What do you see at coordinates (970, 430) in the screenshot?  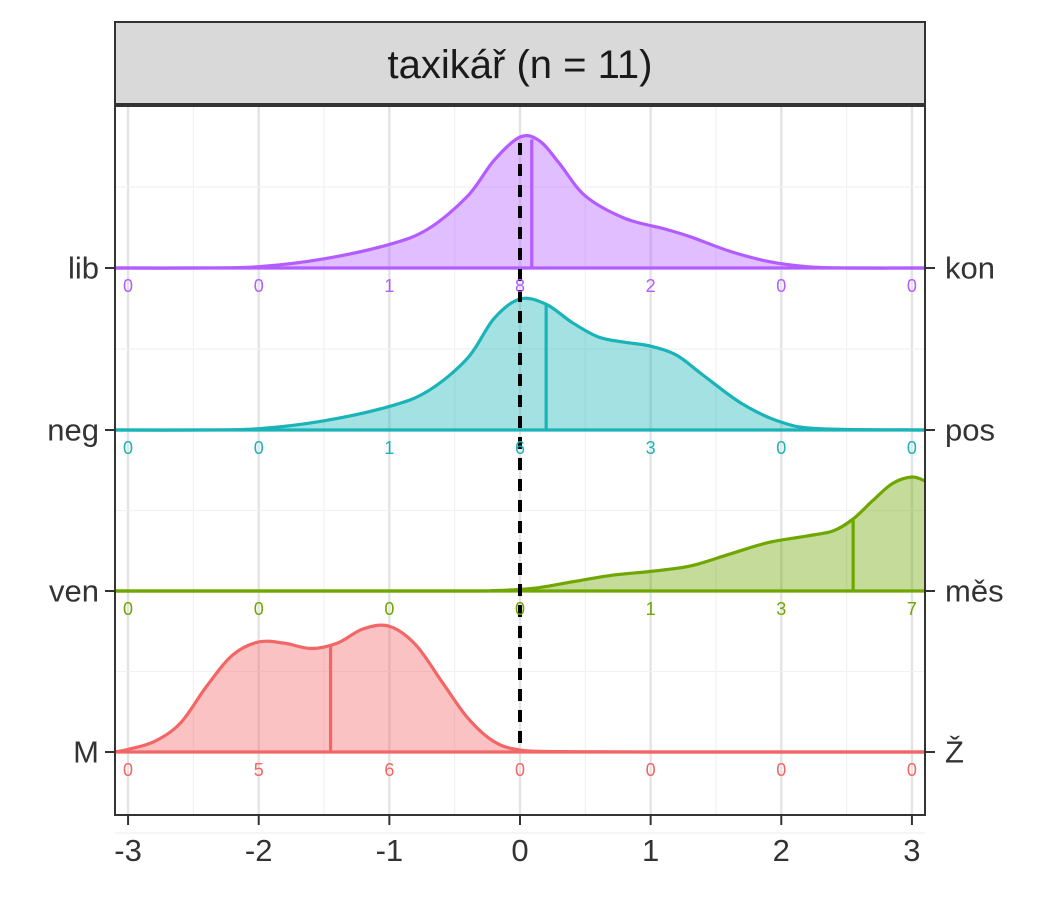 I see `right-category-label: pos` at bounding box center [970, 430].